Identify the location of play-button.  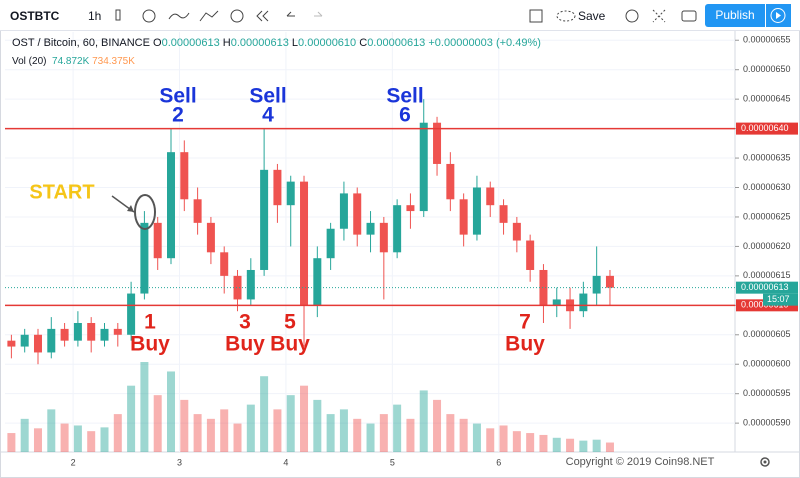
(778, 15).